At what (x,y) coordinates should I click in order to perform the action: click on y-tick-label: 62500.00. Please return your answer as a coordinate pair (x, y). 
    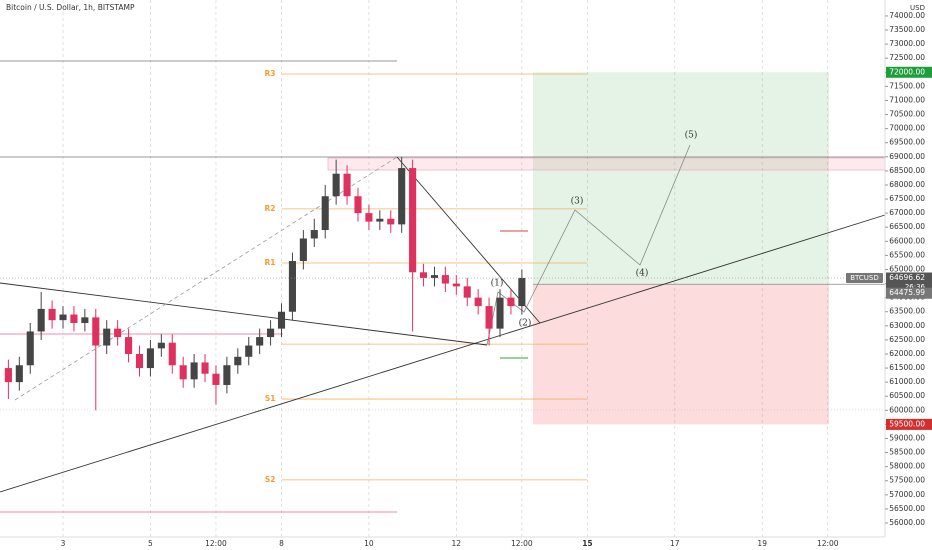
    Looking at the image, I should click on (907, 339).